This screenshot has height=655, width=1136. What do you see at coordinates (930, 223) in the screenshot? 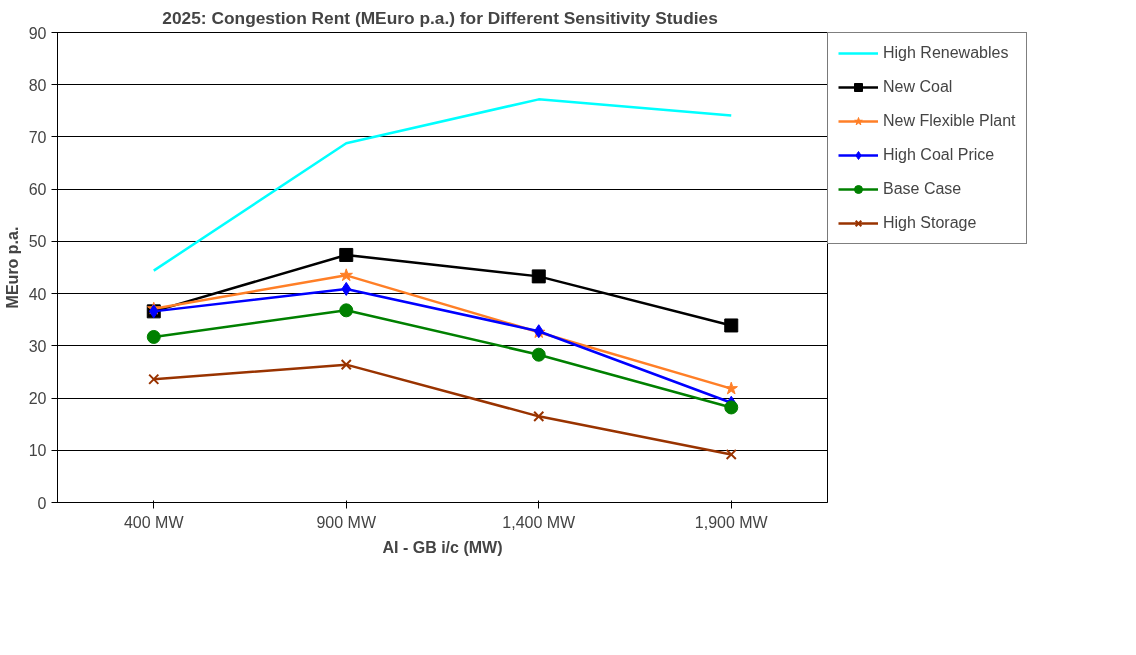
I see `legend-label: High Storage` at bounding box center [930, 223].